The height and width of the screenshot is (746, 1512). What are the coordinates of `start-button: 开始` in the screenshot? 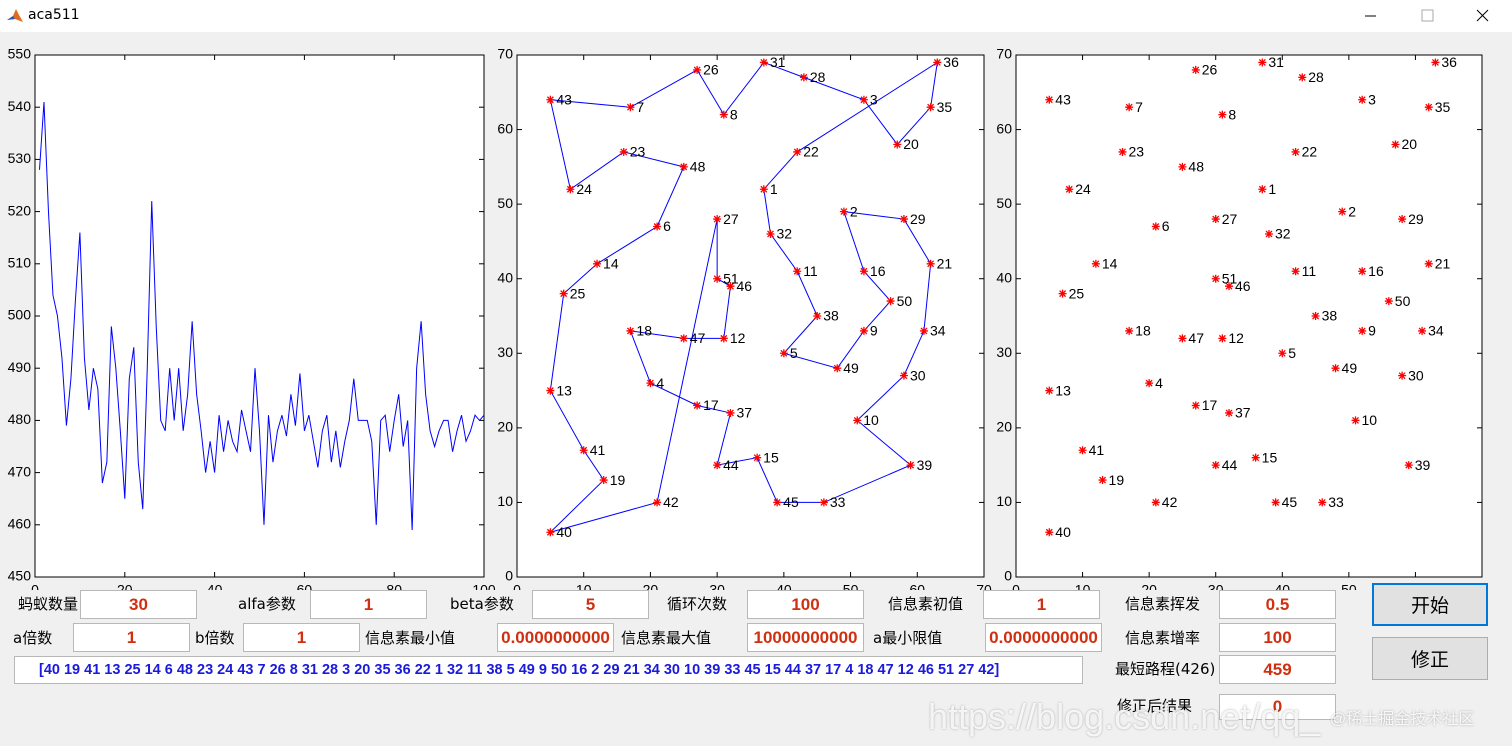 It's located at (1430, 604).